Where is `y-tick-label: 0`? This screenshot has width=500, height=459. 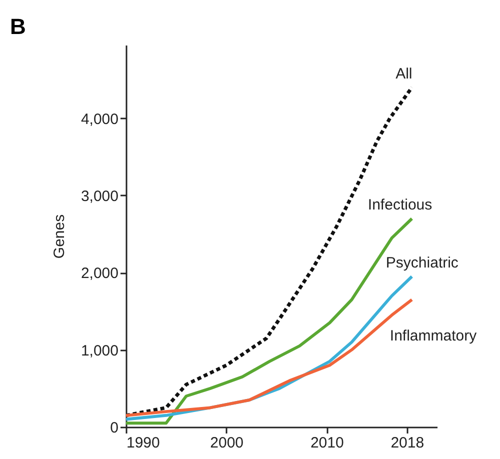 y-tick-label: 0 is located at coordinates (114, 428).